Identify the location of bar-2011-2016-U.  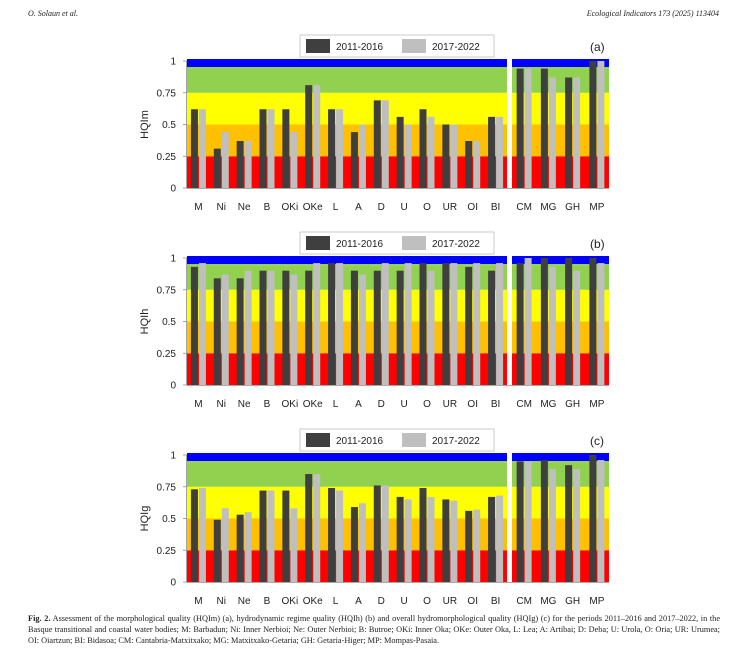
(400, 152).